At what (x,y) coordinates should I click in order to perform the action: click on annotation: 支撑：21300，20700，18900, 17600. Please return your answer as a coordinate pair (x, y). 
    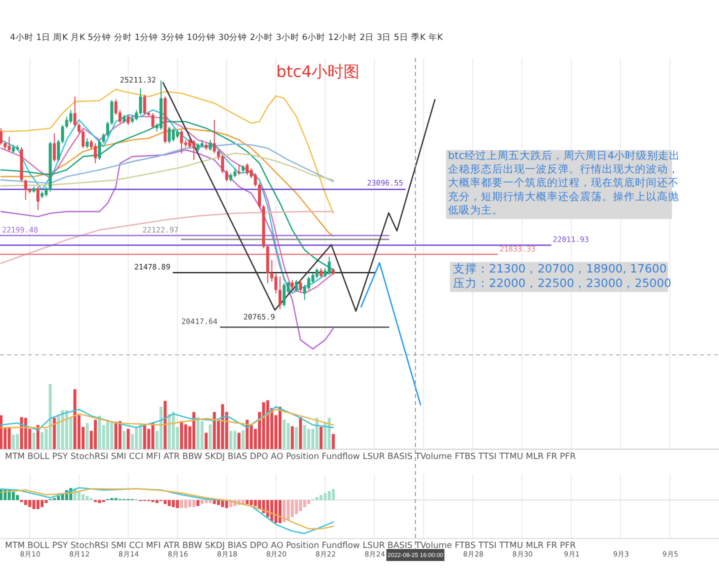
    Looking at the image, I should click on (560, 269).